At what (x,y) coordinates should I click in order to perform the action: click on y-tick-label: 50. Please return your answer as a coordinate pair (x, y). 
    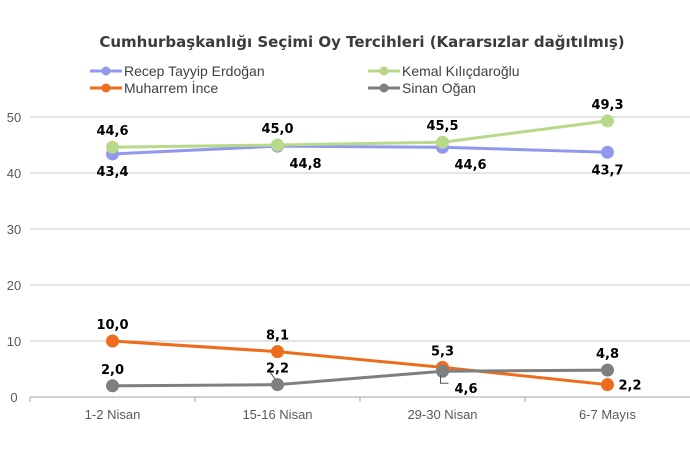
    Looking at the image, I should click on (14, 117).